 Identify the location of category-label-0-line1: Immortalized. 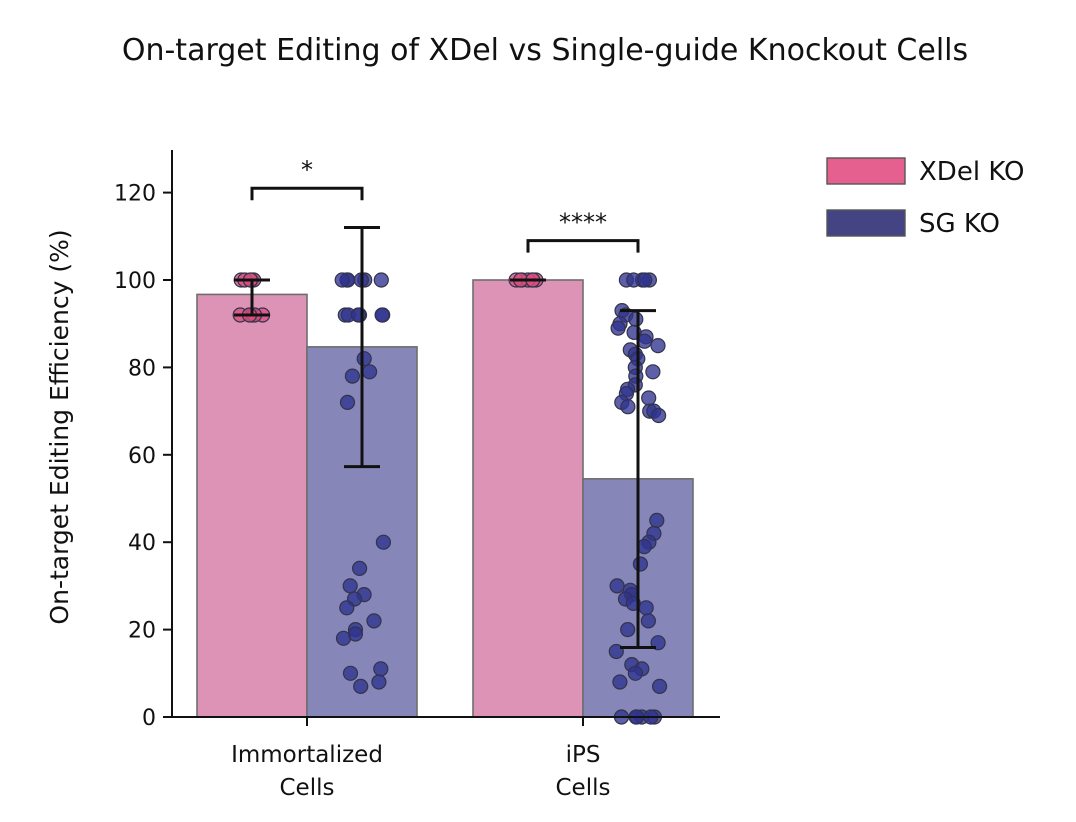
(307, 755).